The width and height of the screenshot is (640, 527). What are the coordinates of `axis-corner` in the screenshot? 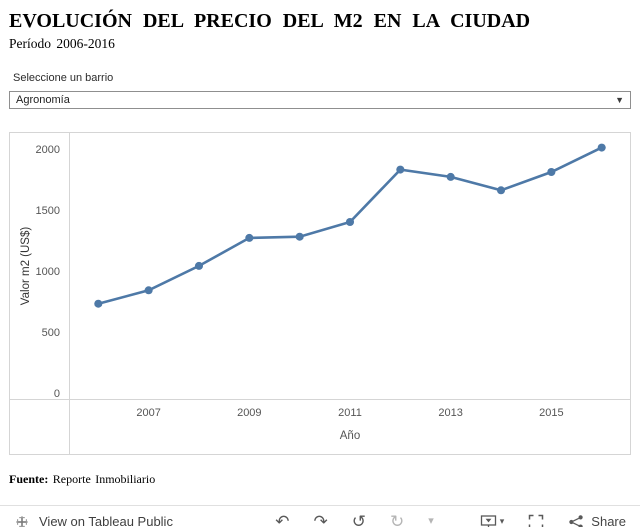 It's located at (40, 426).